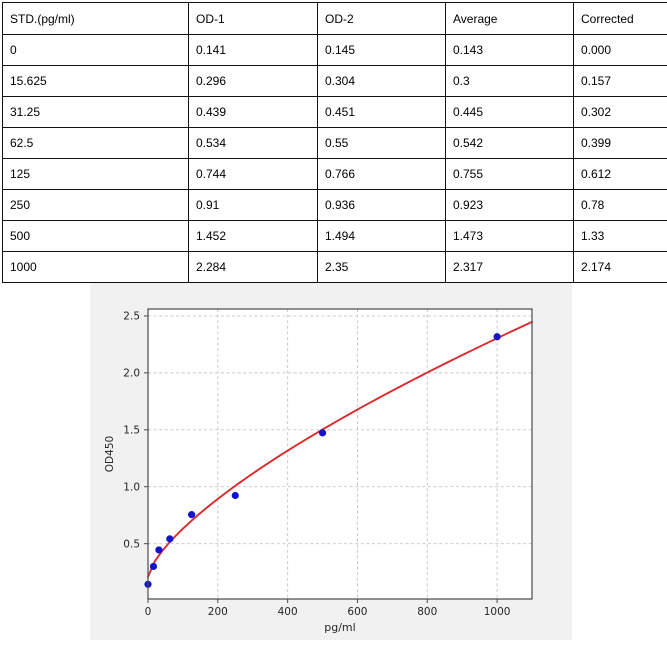  I want to click on x-tick-label: 1000, so click(497, 612).